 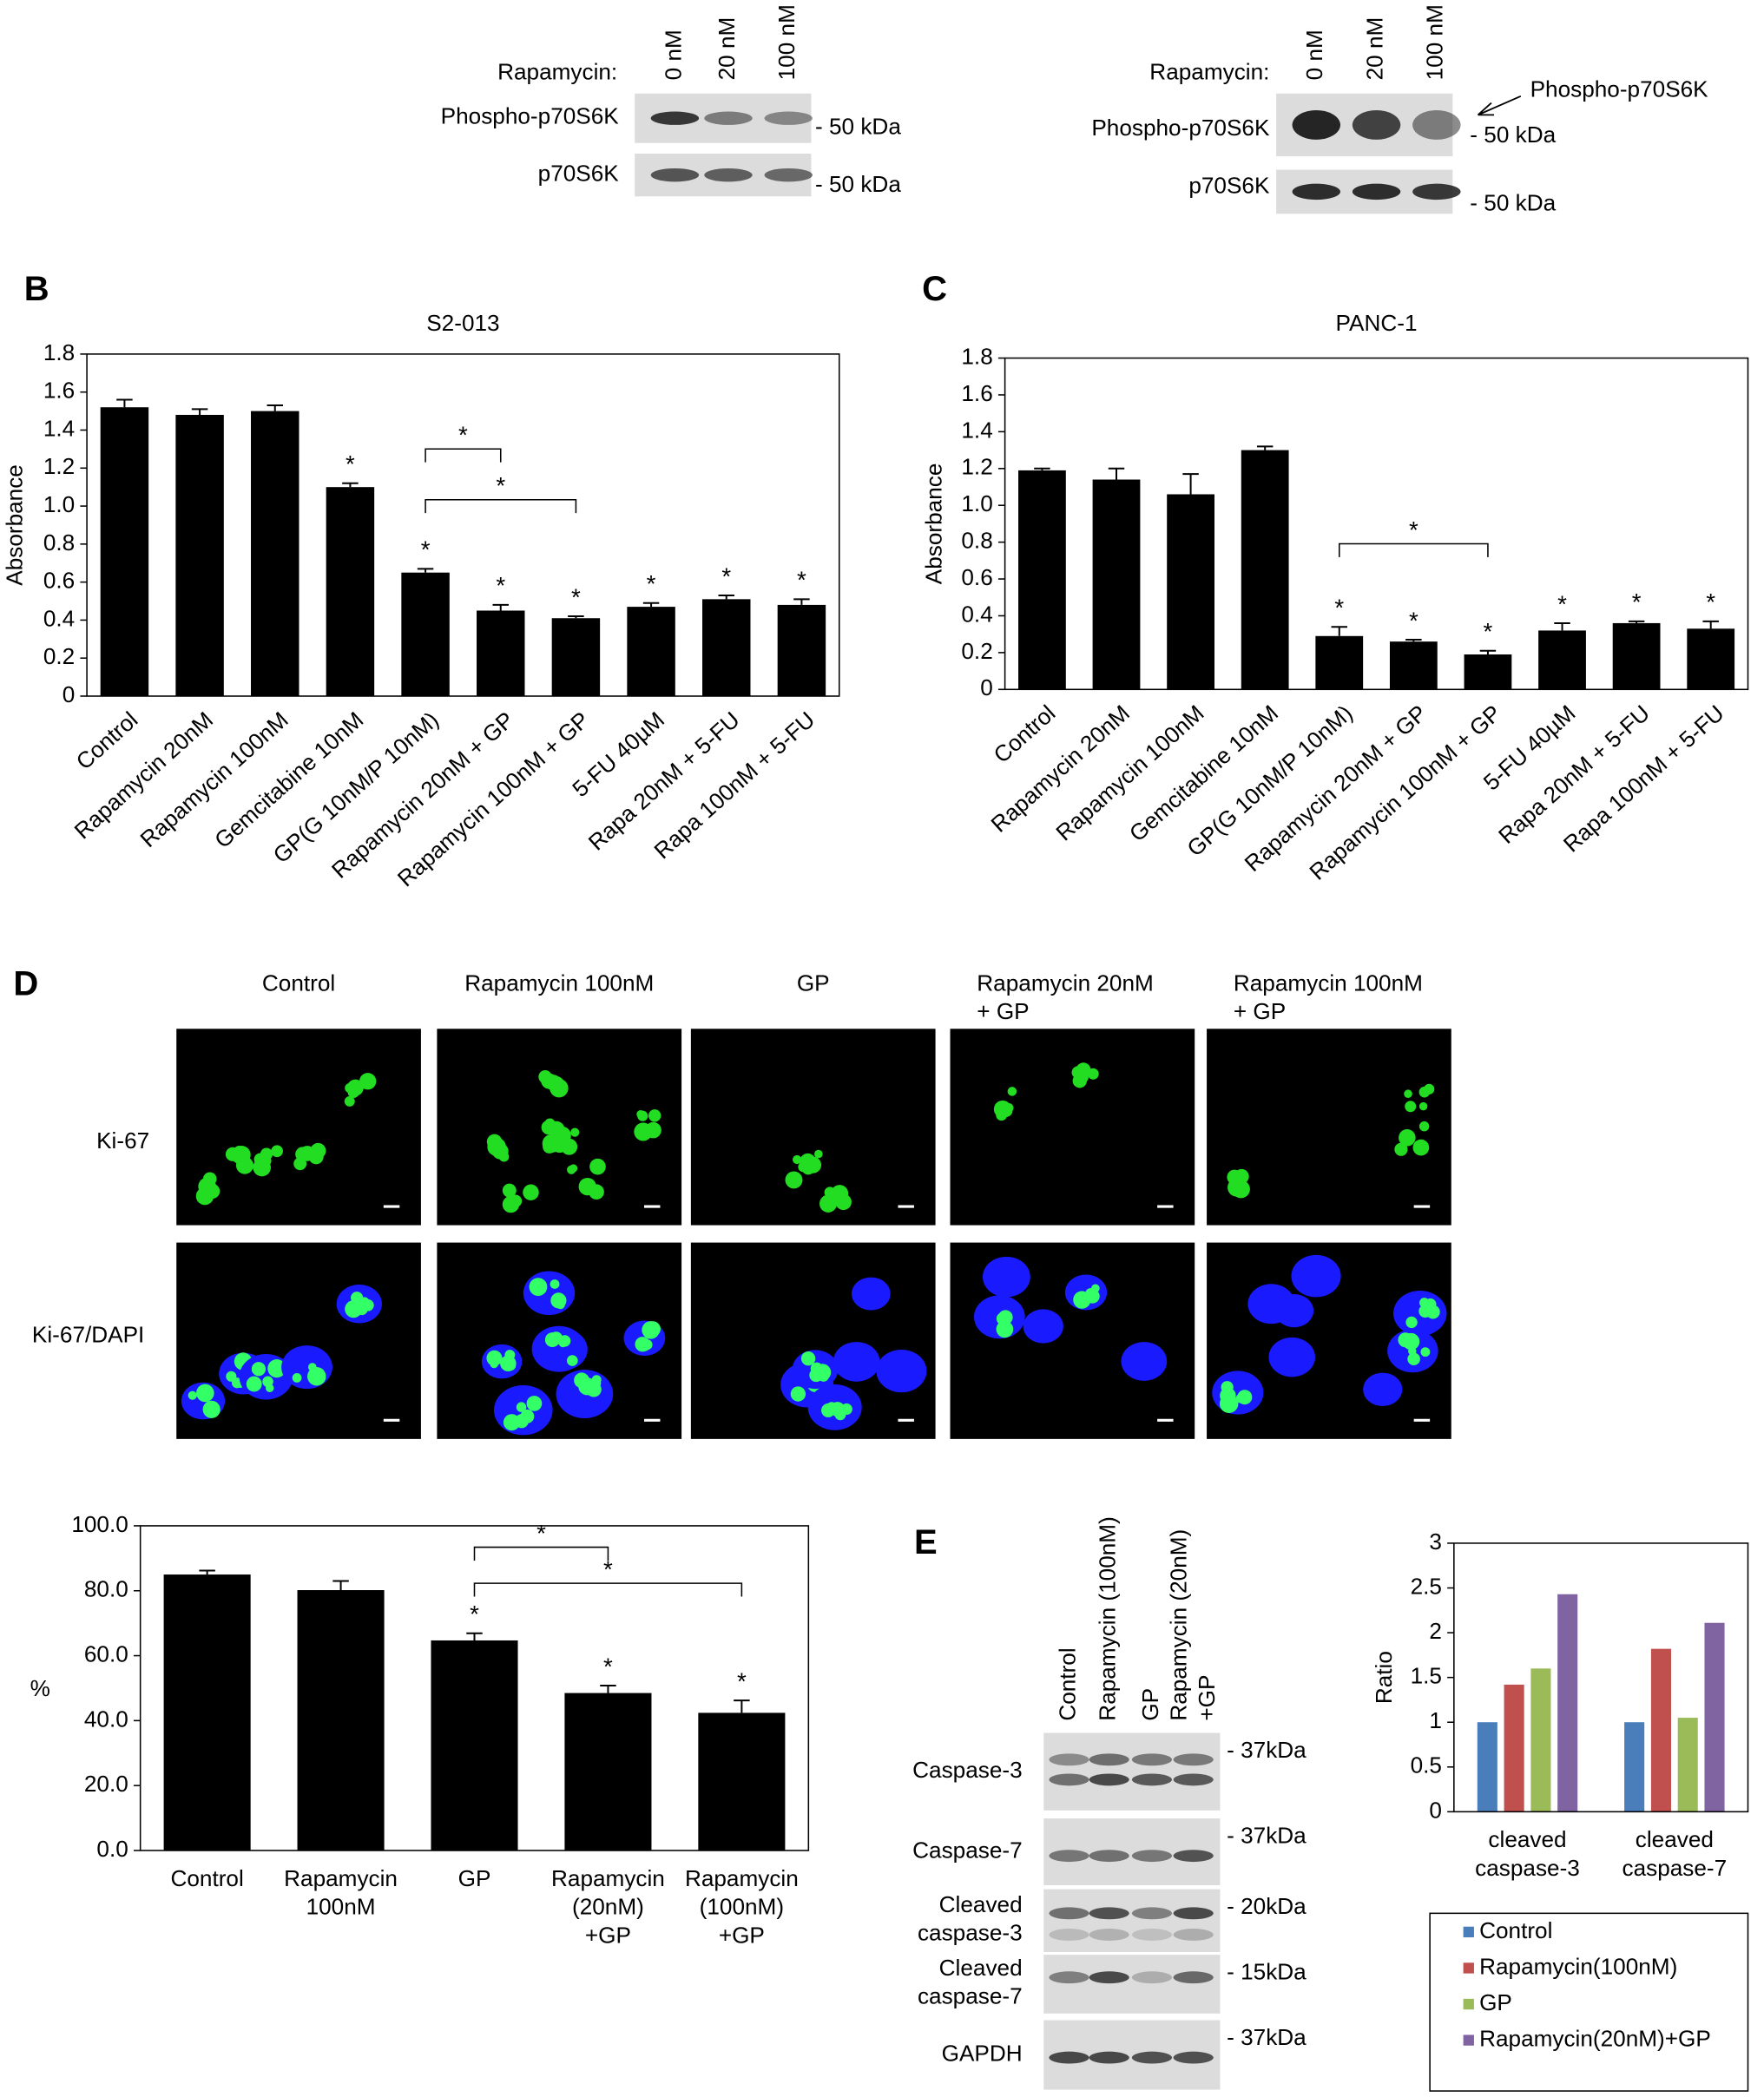 I want to click on row-label: GAPDH, so click(x=983, y=2053).